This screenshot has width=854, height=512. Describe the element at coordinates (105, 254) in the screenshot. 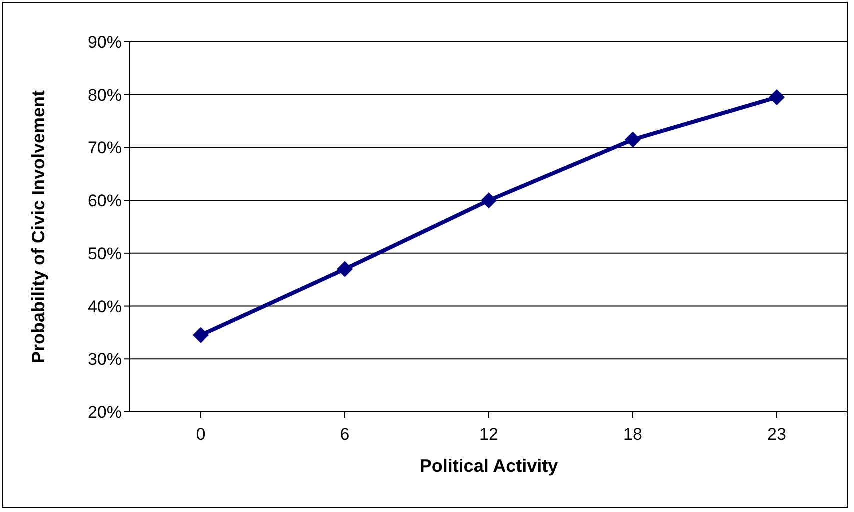

I see `y-tick-label: 50%` at that location.